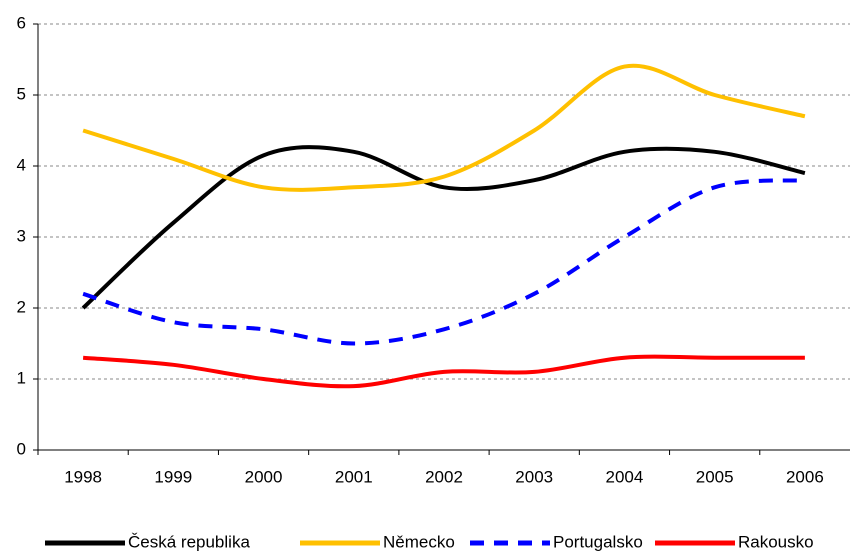  What do you see at coordinates (173, 476) in the screenshot?
I see `x-tick-label: 1999` at bounding box center [173, 476].